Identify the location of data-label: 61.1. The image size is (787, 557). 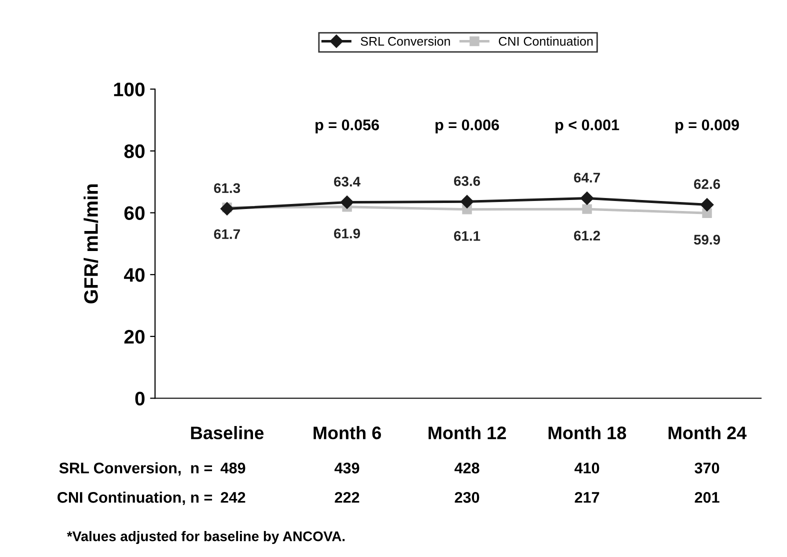
(467, 236).